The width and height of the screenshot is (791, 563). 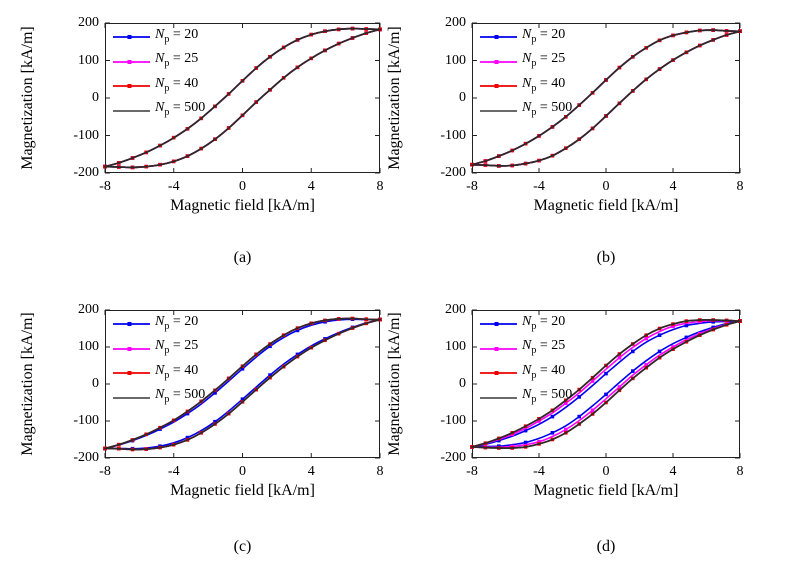 I want to click on x-axis-label: Magnetic field [kA/m], so click(x=606, y=490).